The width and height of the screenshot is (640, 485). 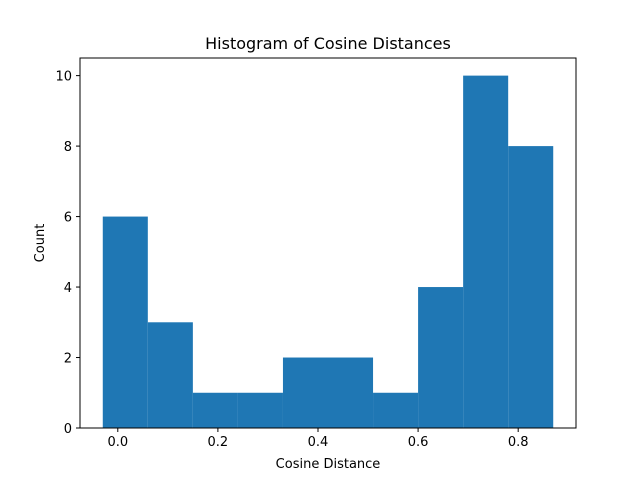 I want to click on x-ticks-group: 0.0 0.2 0.4 0.6 0.8, so click(x=318, y=439).